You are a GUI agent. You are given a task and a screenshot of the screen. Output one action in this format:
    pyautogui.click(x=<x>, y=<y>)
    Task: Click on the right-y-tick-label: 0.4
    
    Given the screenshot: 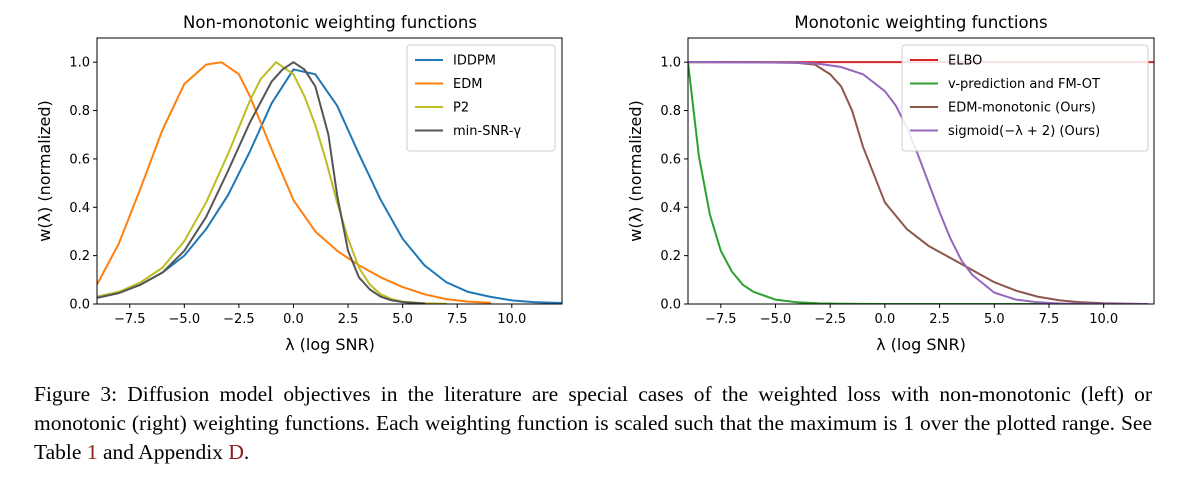 What is the action you would take?
    pyautogui.click(x=670, y=208)
    